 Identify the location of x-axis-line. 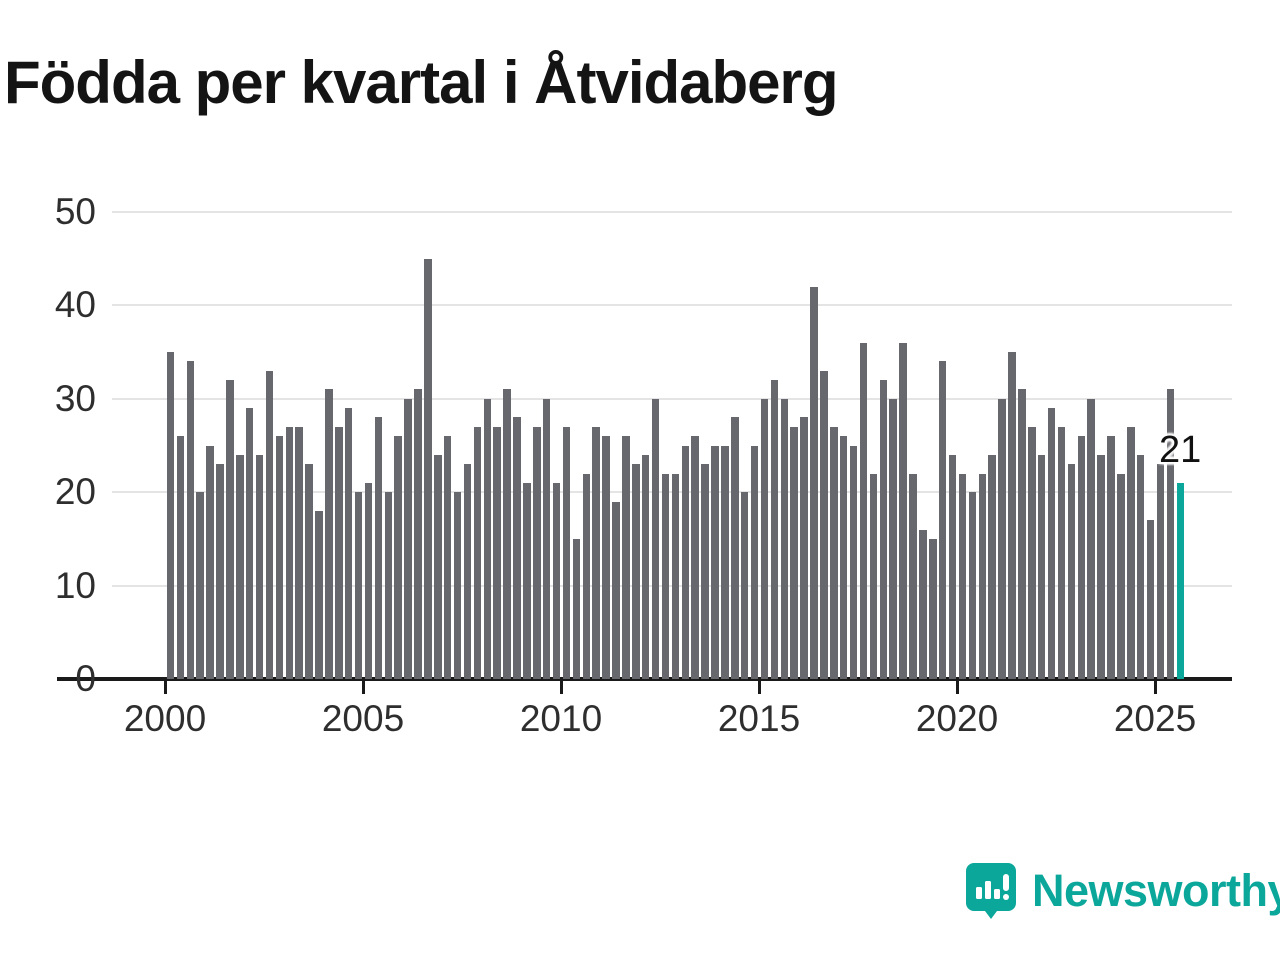
(644, 679).